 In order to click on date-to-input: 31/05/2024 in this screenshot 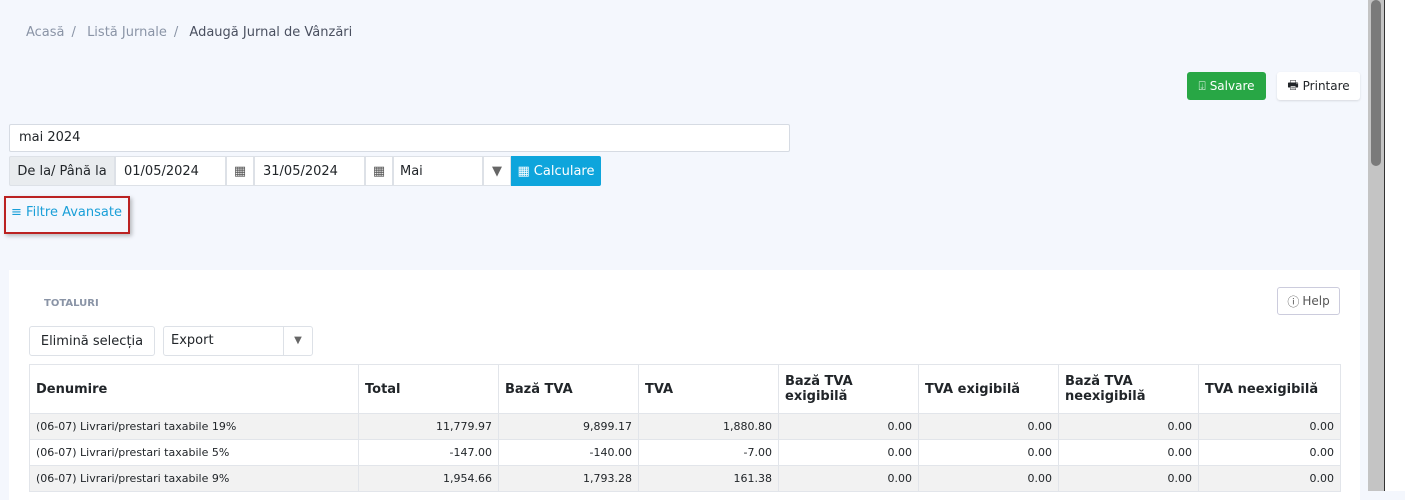, I will do `click(309, 171)`.